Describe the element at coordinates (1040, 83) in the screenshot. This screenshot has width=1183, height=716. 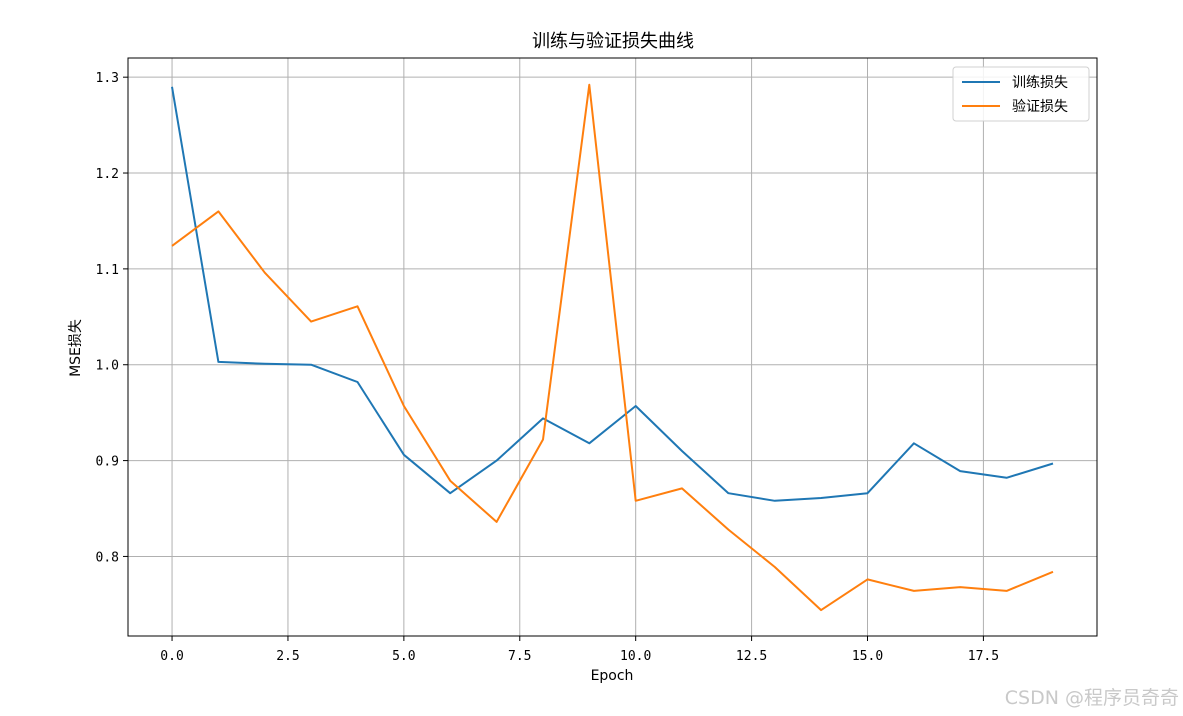
I see `legend-label: 训练损失` at that location.